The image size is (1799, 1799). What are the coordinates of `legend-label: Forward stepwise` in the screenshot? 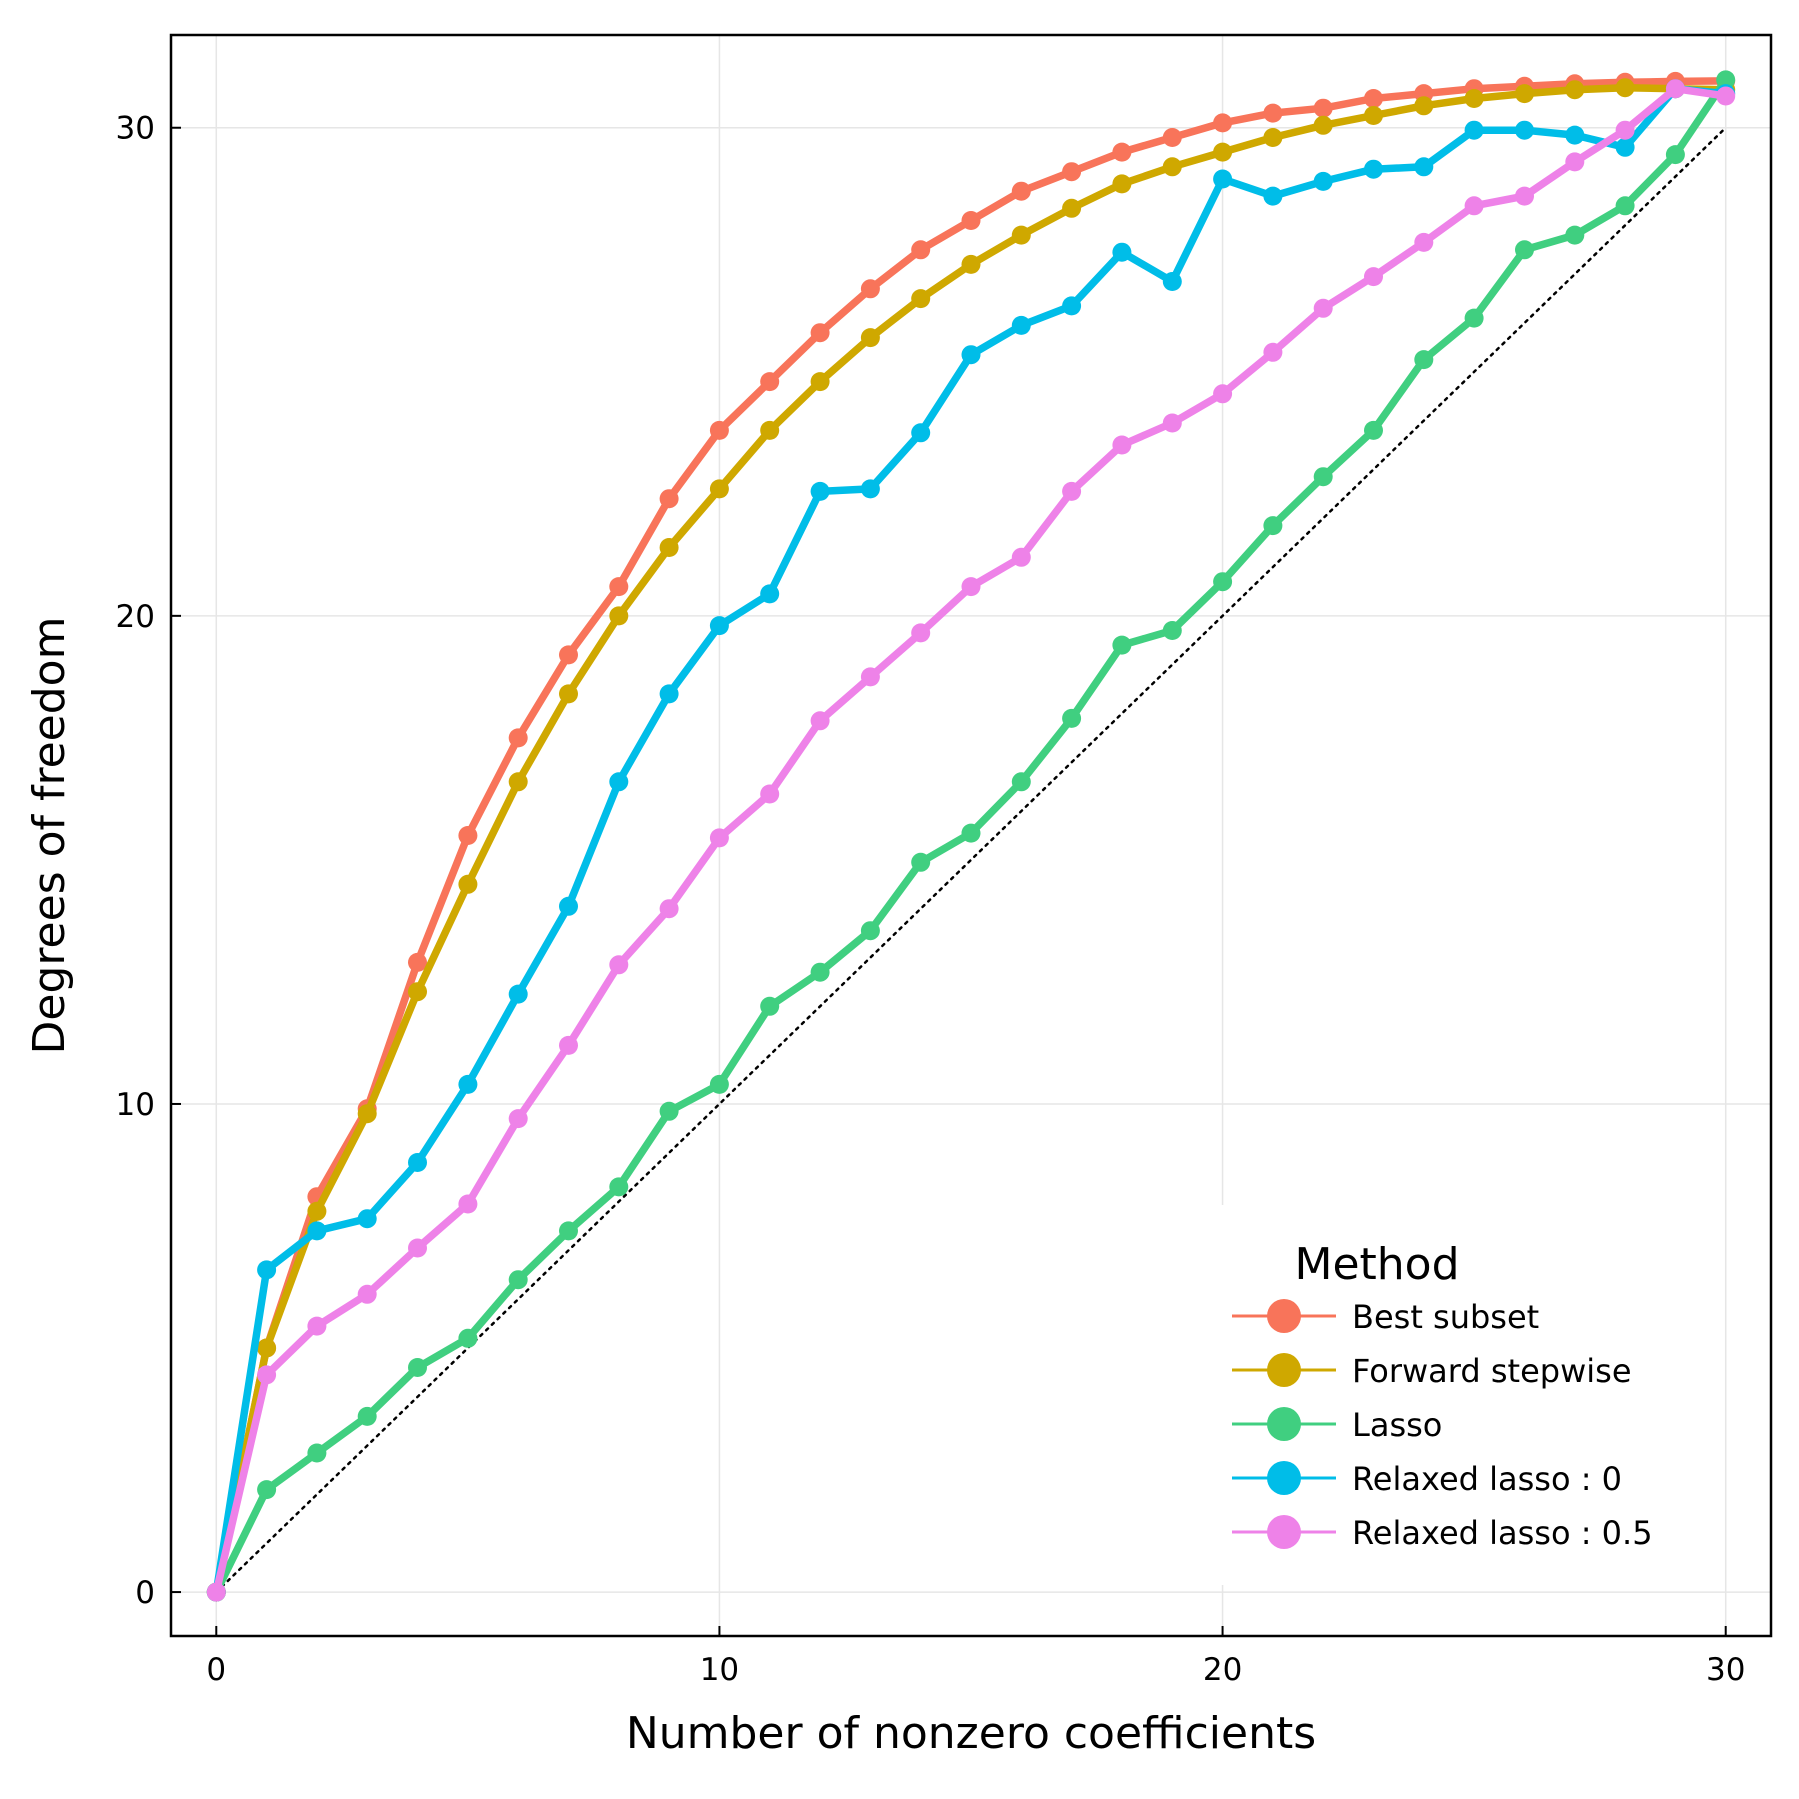 It's located at (1492, 1371).